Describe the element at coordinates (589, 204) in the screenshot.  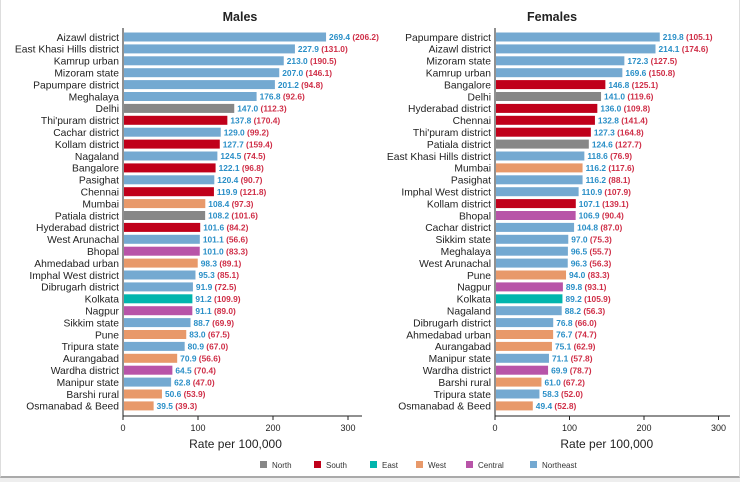
I see `value-label: 107.1` at that location.